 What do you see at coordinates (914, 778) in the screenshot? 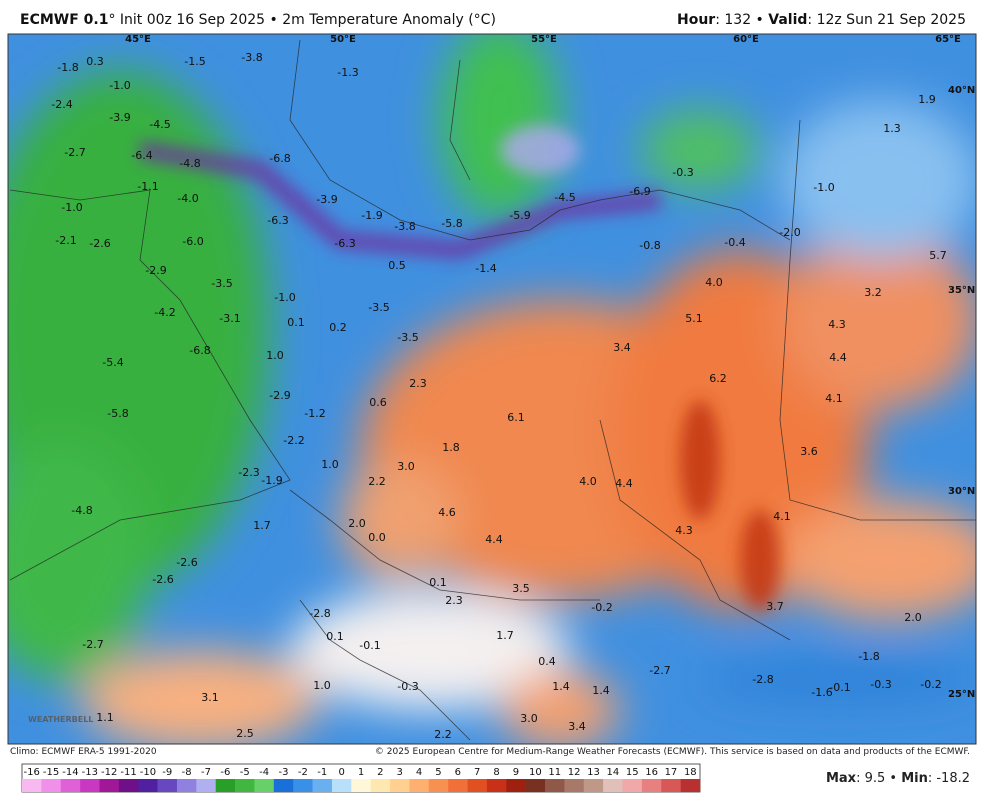
I see `min-label: Min` at bounding box center [914, 778].